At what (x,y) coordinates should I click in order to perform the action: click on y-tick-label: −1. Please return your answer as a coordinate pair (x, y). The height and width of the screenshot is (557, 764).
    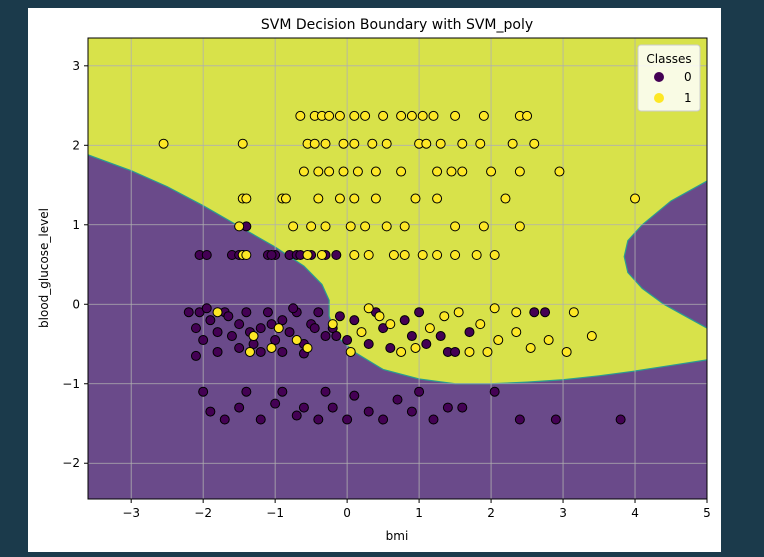
    Looking at the image, I should click on (71, 384).